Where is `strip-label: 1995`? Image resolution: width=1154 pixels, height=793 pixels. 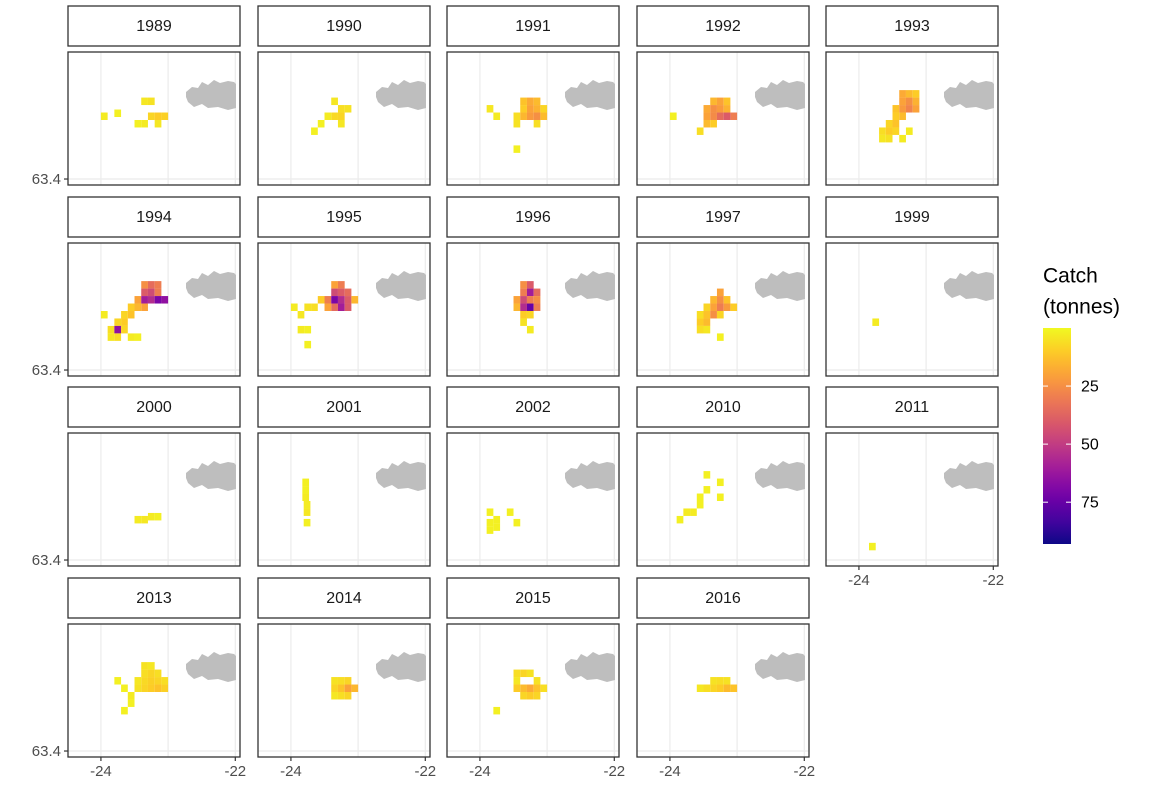 strip-label: 1995 is located at coordinates (344, 217).